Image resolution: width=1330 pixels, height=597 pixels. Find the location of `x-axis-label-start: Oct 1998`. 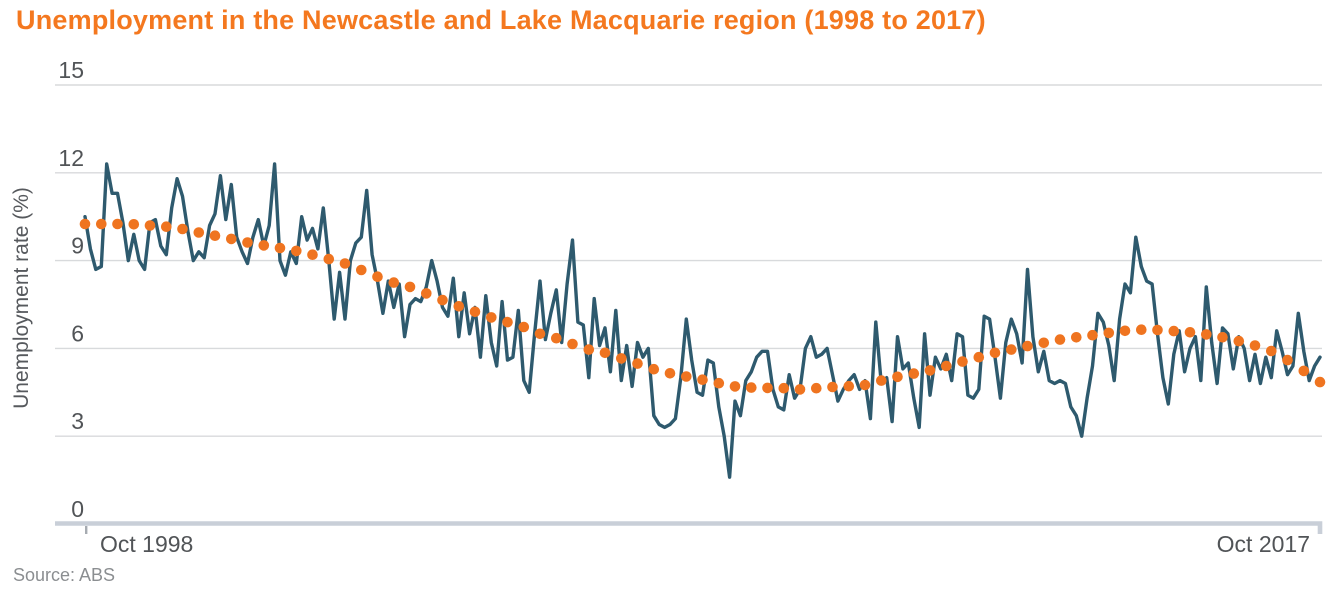

x-axis-label-start: Oct 1998 is located at coordinates (147, 544).